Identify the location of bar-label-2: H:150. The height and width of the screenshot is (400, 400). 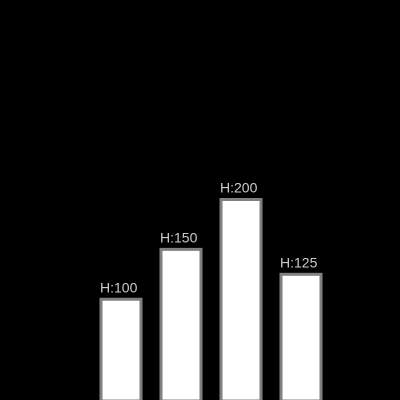
(179, 237).